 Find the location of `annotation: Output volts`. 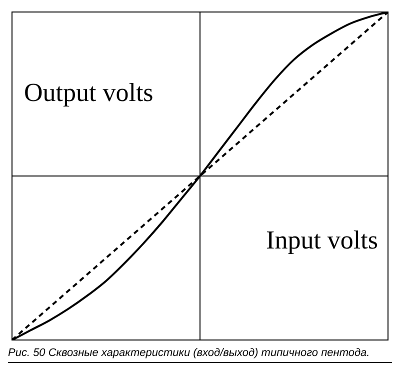

annotation: Output volts is located at coordinates (89, 92).